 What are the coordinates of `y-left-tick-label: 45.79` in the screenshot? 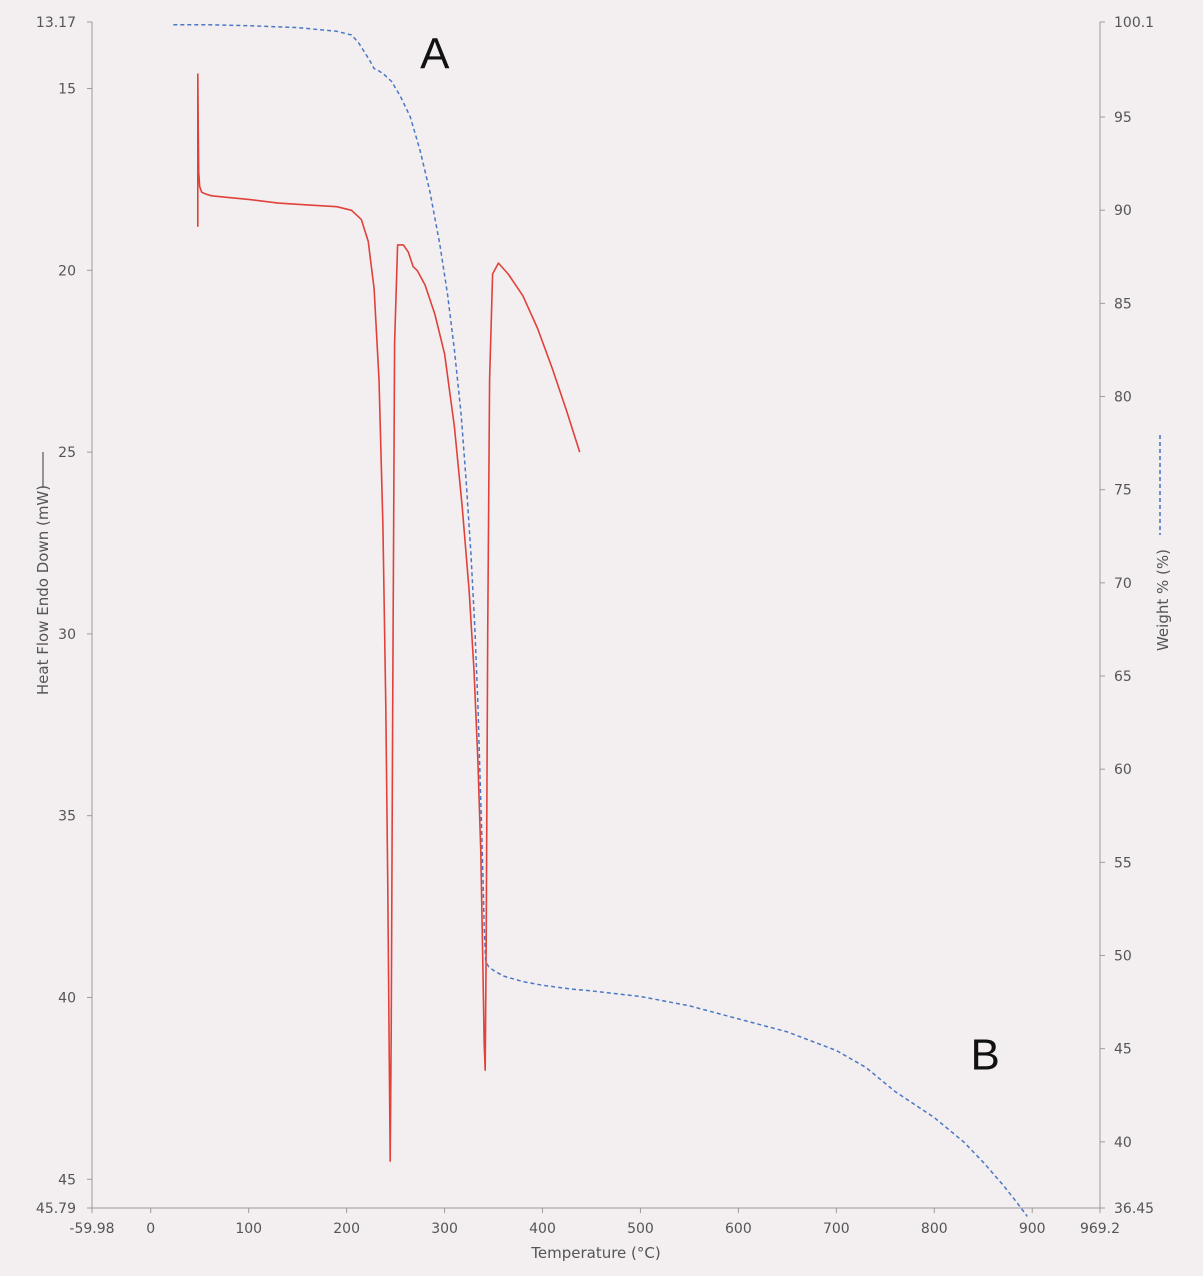 It's located at (56, 1209).